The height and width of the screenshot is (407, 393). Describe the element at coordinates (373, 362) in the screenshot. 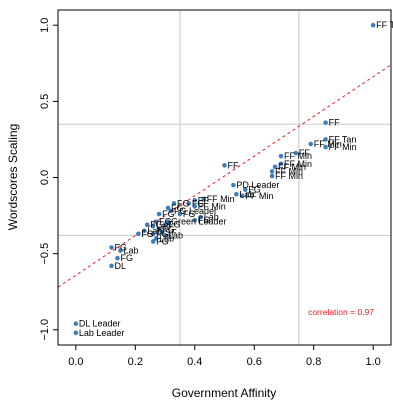

I see `x-tick-label-5: 1.0` at that location.